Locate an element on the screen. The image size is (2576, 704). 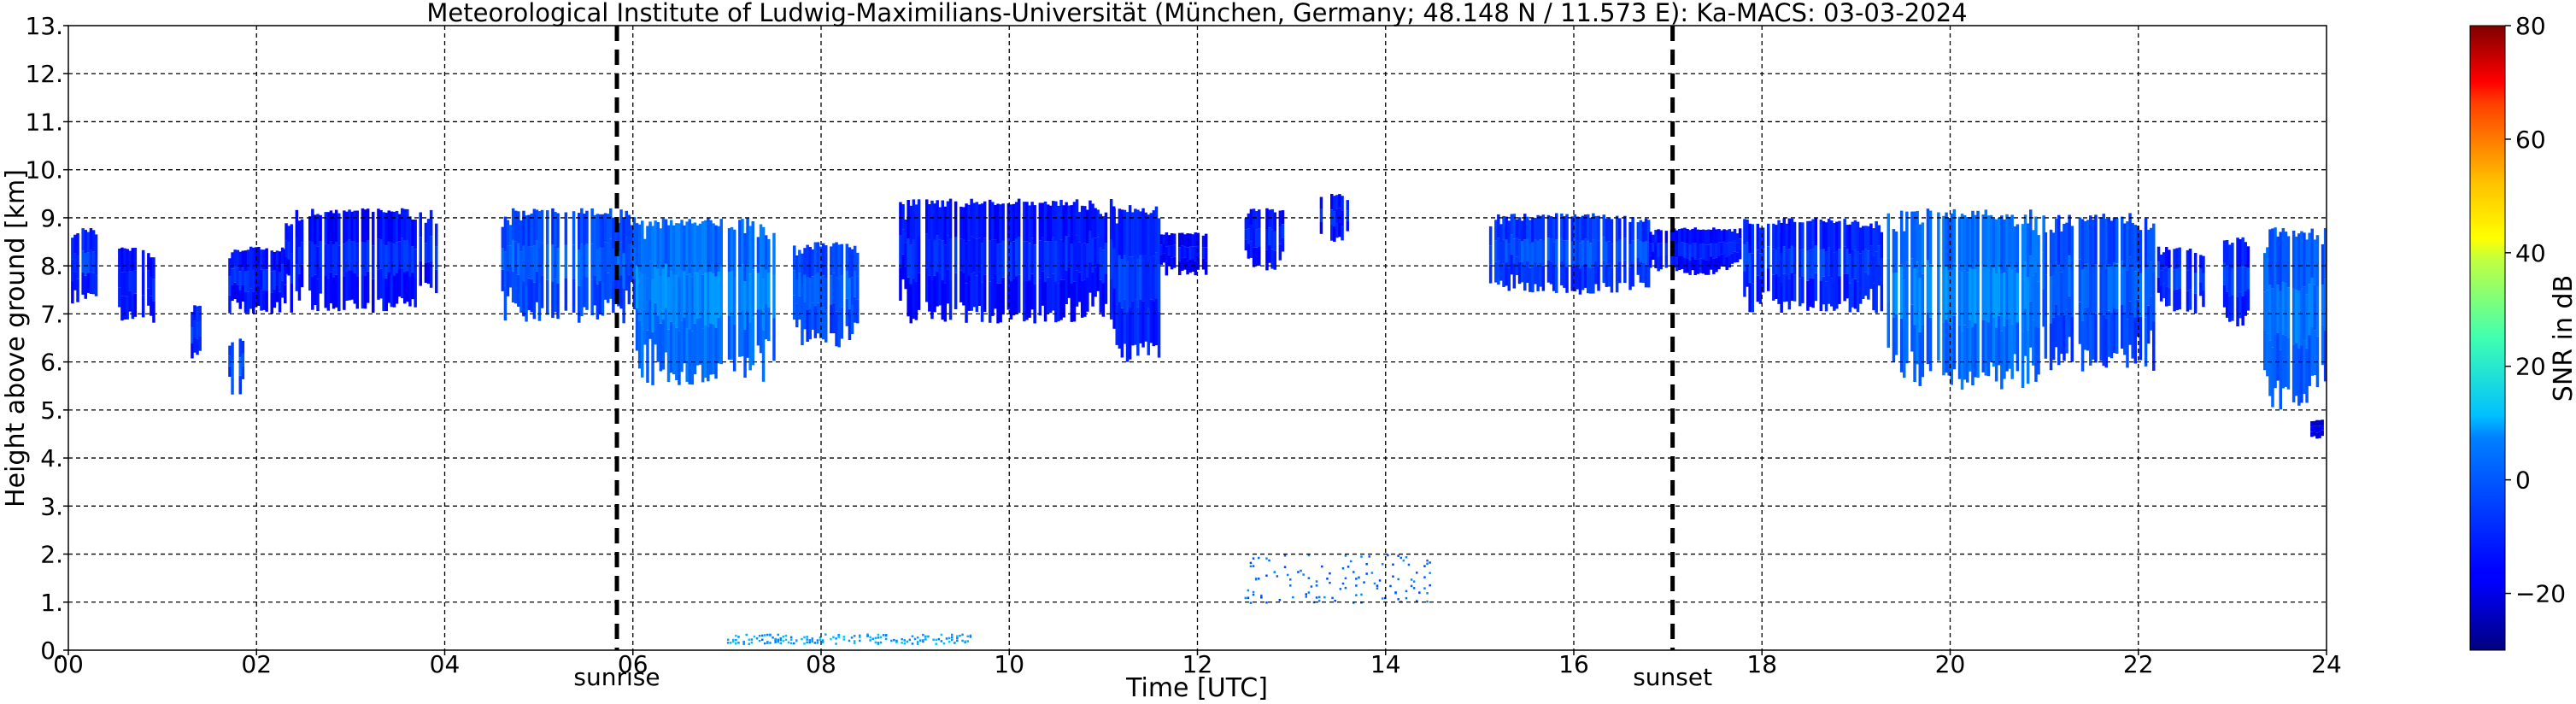
sunset-marker-label: sunset is located at coordinates (1672, 677).